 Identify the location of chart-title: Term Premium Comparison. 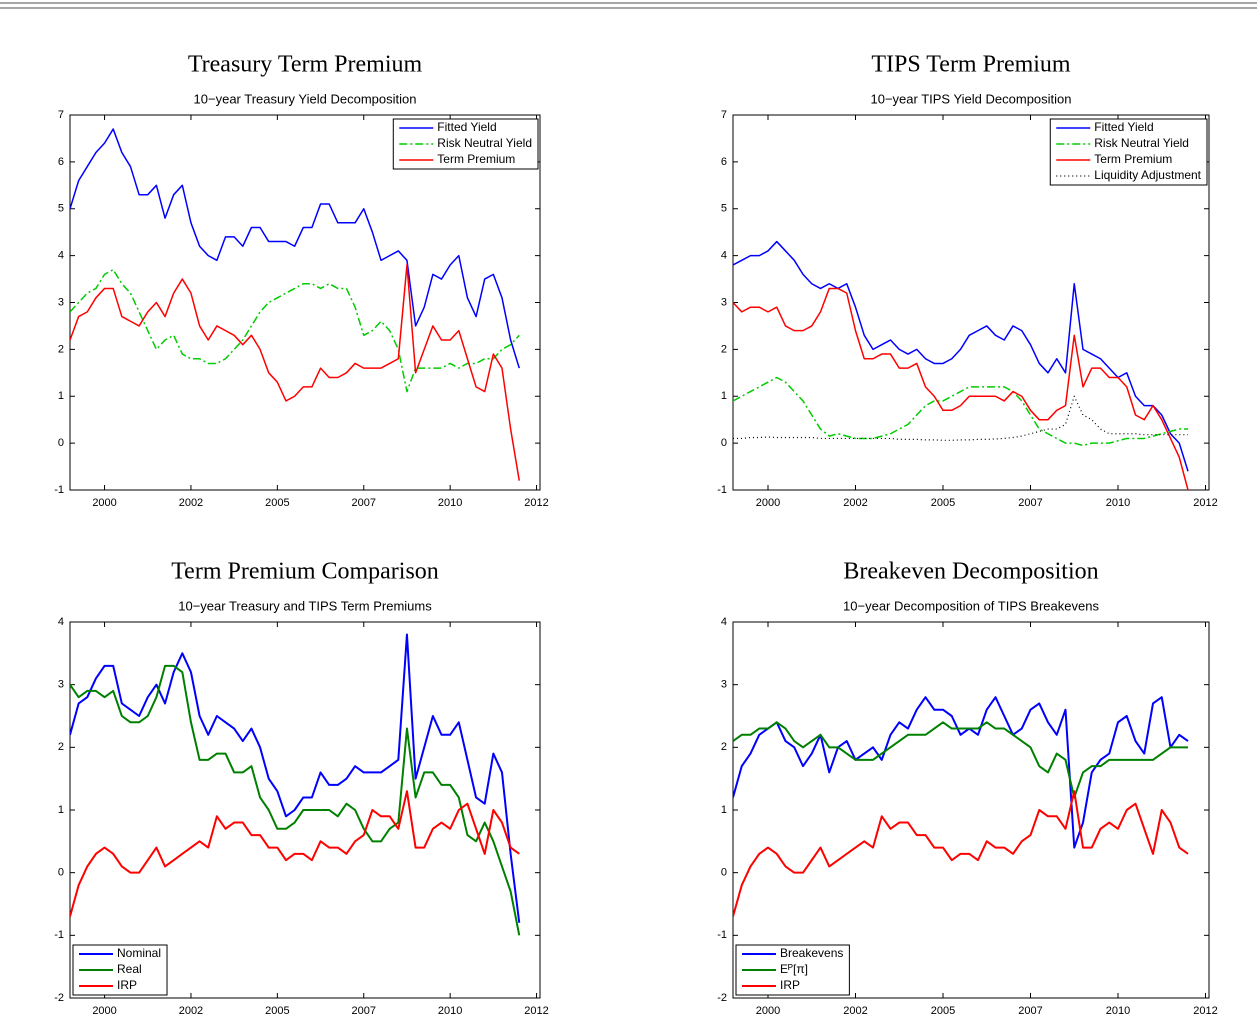
(305, 572).